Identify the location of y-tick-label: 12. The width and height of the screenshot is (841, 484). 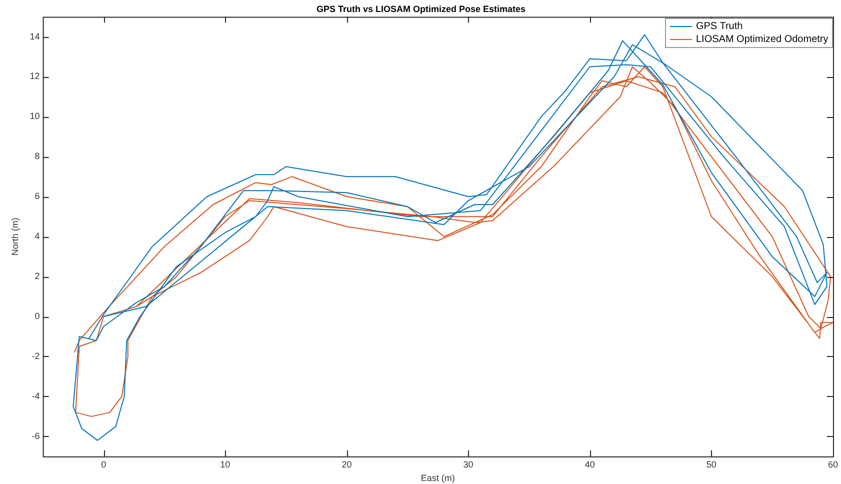
(35, 76).